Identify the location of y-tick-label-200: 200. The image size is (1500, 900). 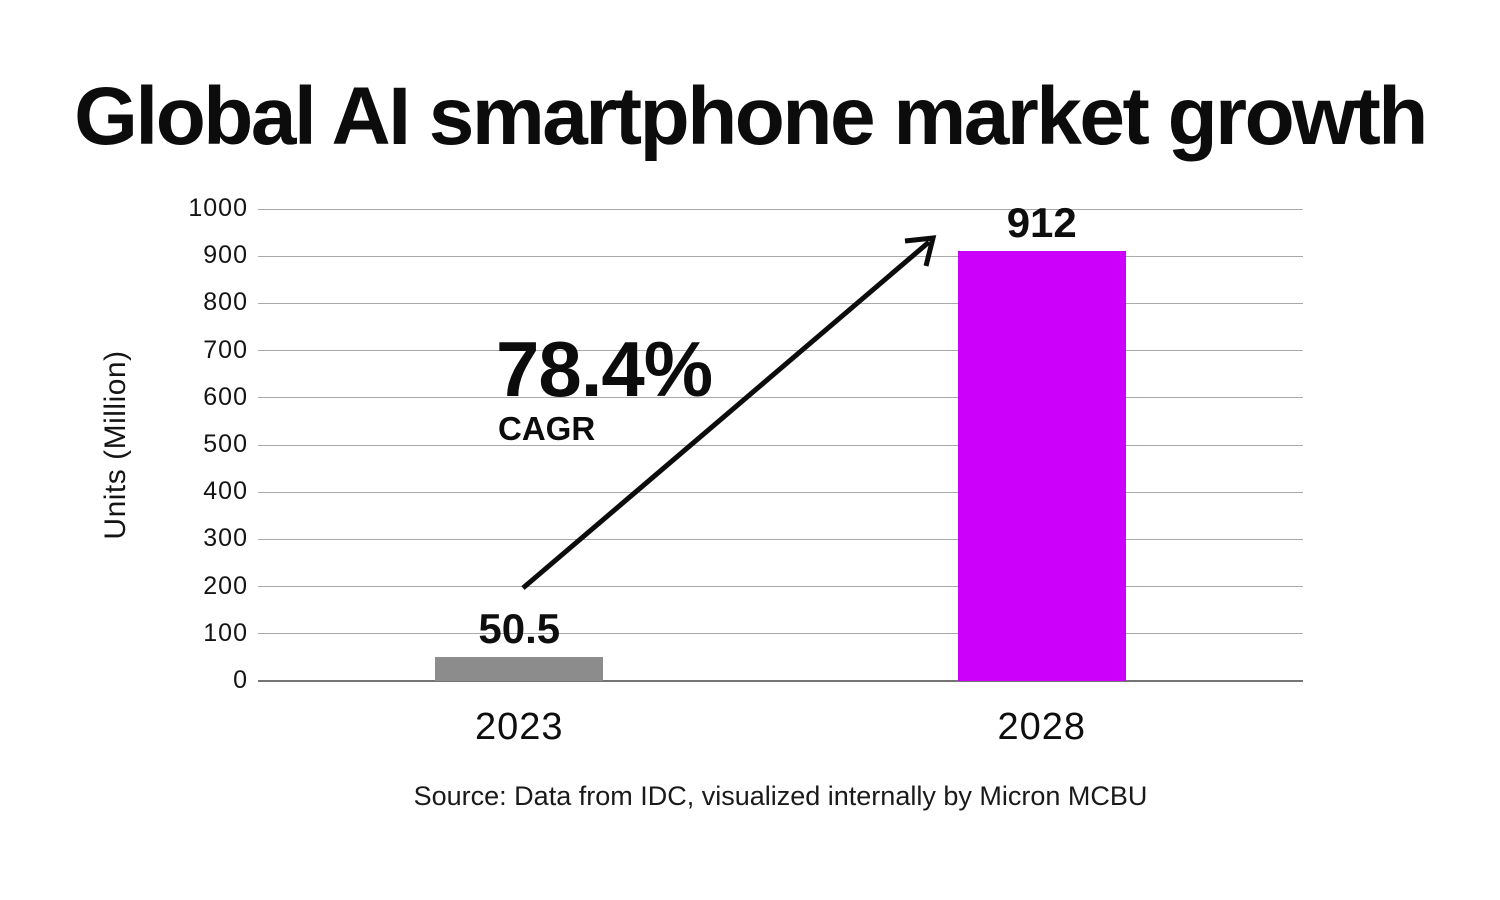
(225, 585).